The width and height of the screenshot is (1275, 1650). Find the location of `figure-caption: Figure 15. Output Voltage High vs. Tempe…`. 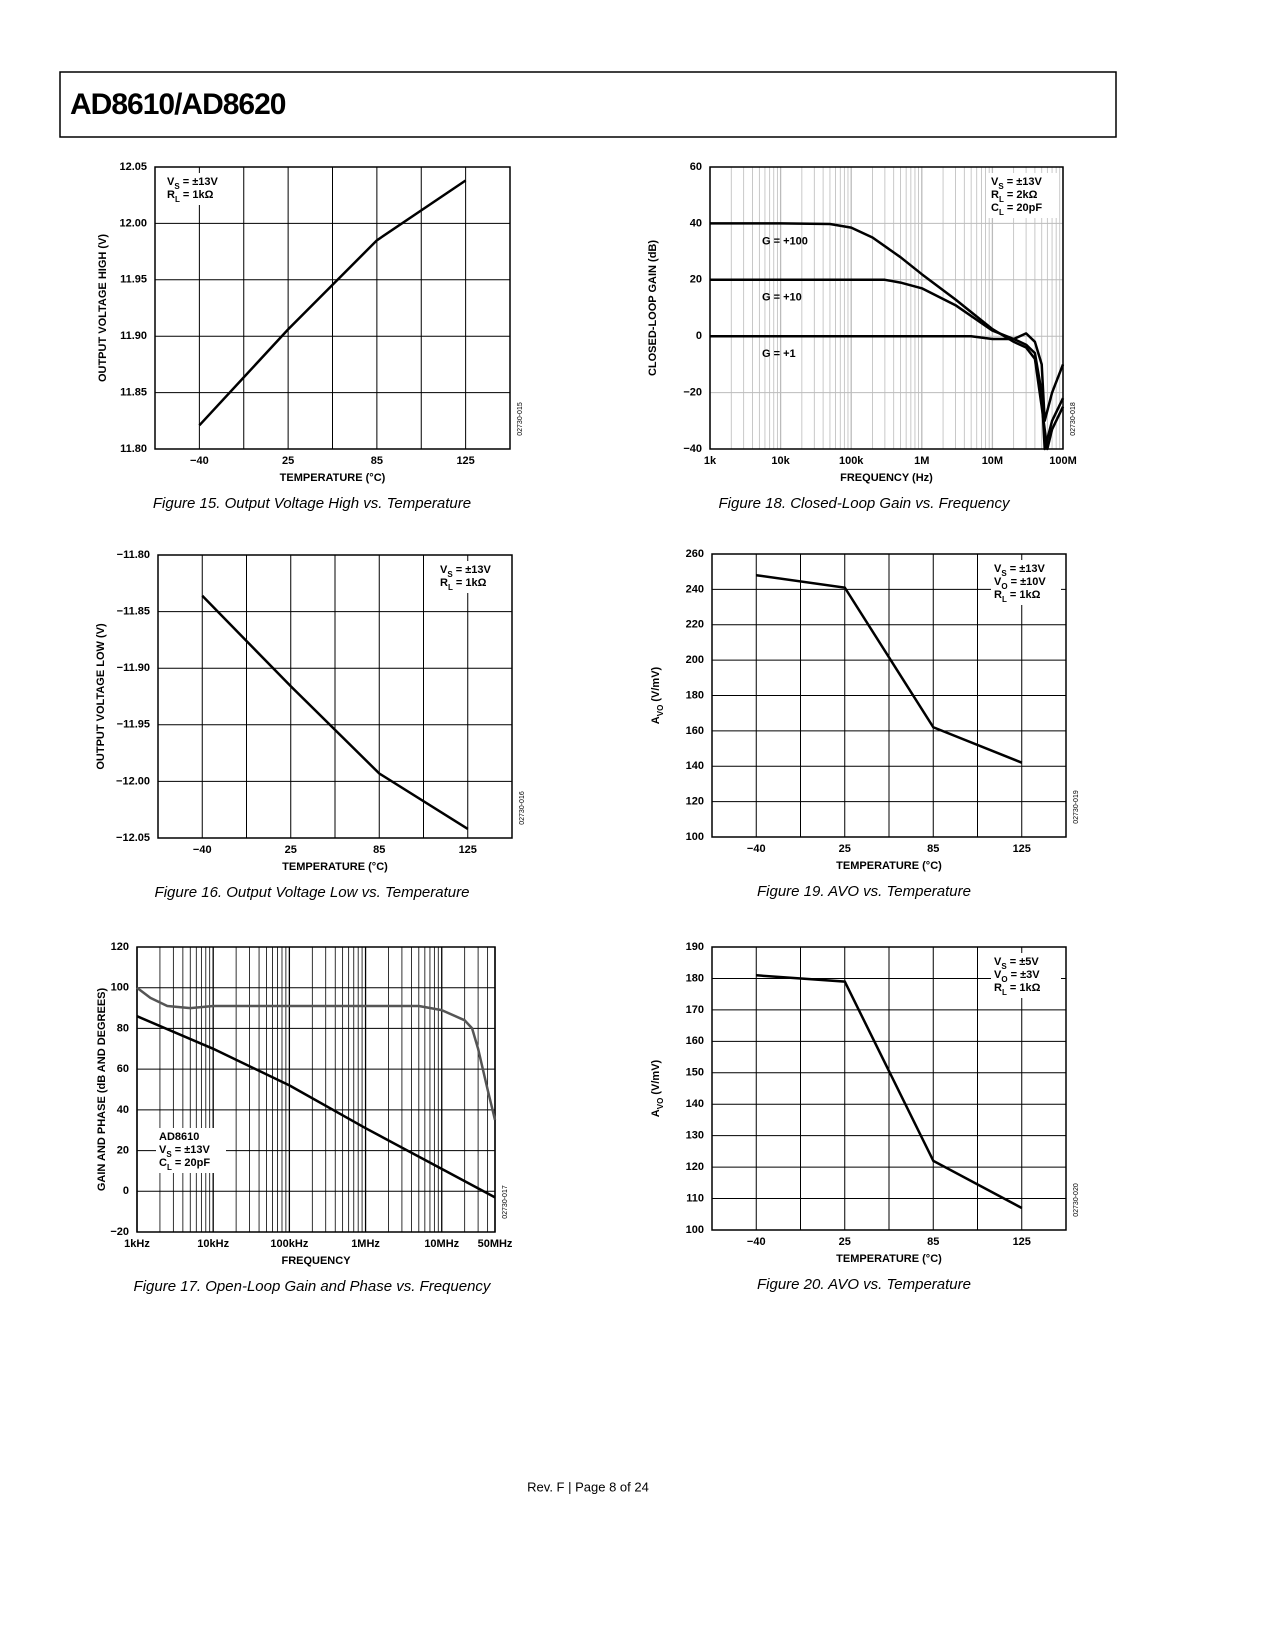

figure-caption: Figure 15. Output Voltage High vs. Tempe… is located at coordinates (312, 503).